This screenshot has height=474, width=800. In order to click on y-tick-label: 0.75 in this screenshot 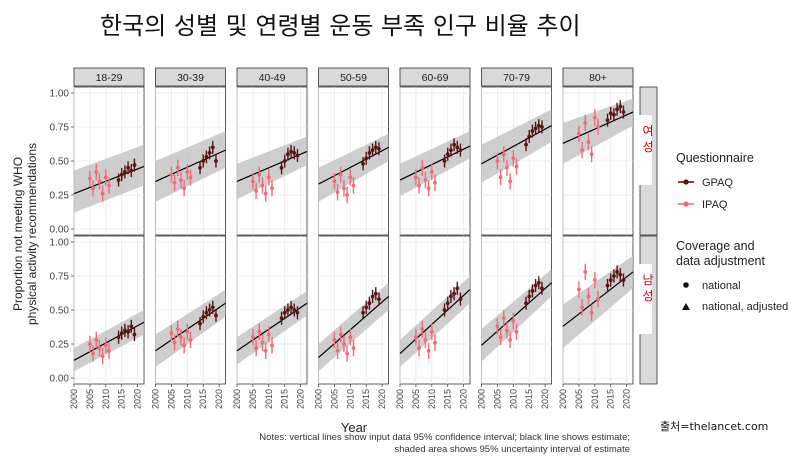, I will do `click(60, 128)`.